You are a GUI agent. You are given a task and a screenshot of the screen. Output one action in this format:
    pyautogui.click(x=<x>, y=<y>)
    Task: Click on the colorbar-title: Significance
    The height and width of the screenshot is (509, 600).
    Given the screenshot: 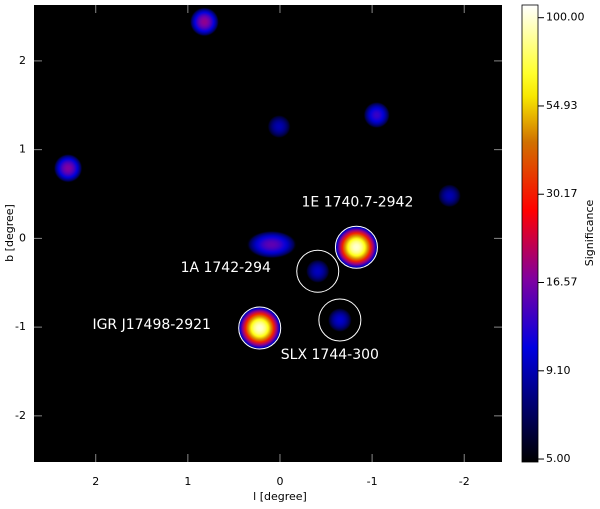 What is the action you would take?
    pyautogui.click(x=589, y=232)
    